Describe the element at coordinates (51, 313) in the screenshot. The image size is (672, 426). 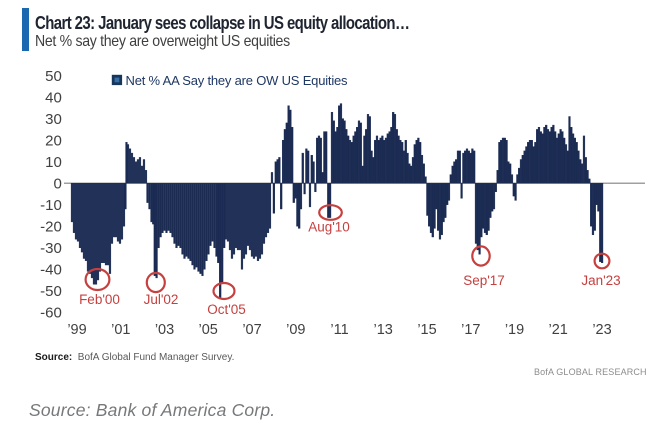
I see `svg-text: -60` at that location.